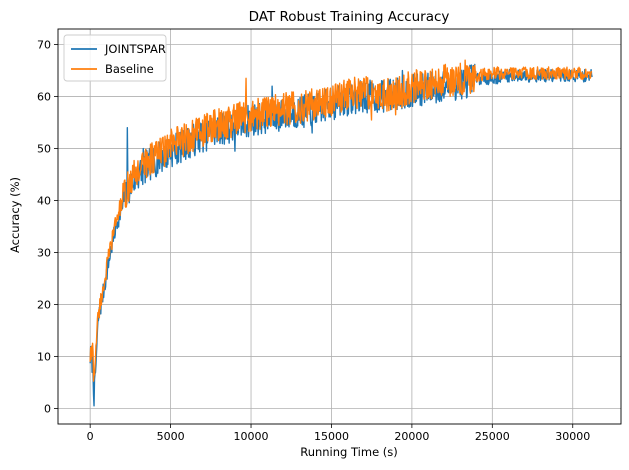 The image size is (629, 470). I want to click on x-axis-label: Running Time (s), so click(349, 452).